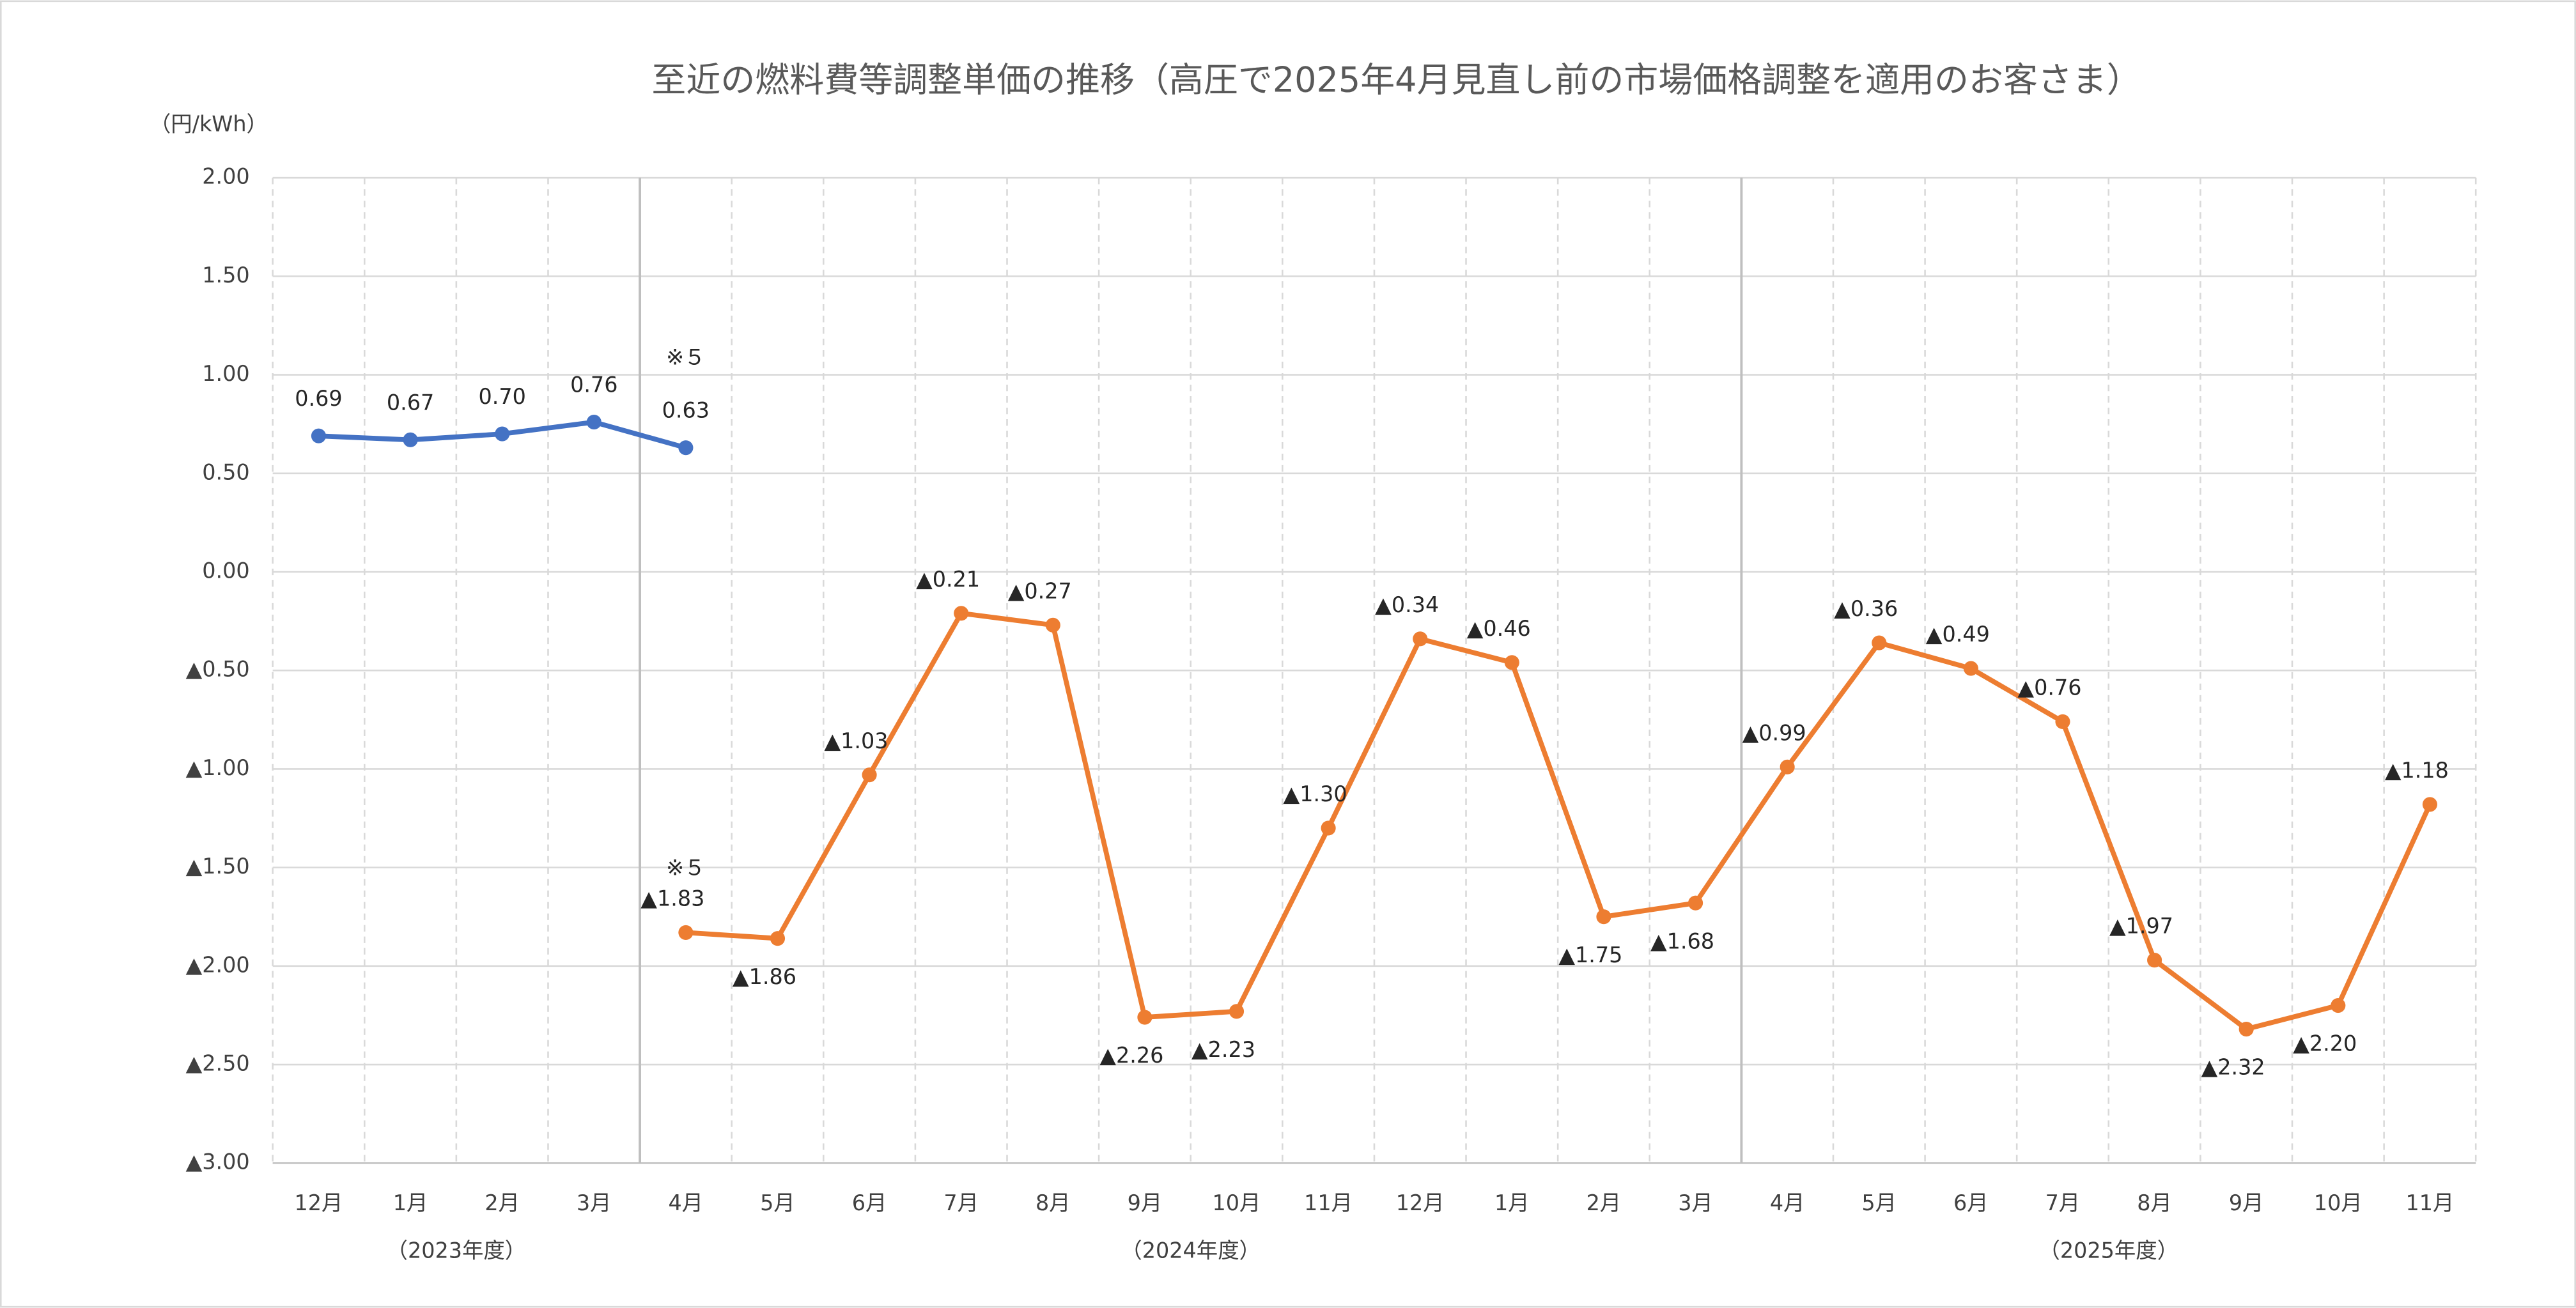  I want to click on y-tick-label: 1.50, so click(226, 275).